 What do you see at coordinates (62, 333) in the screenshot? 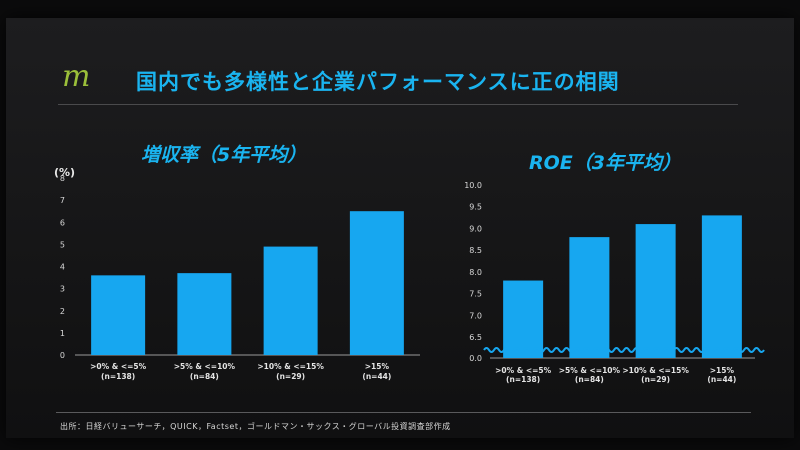
I see `left-y-tick-label: 1` at bounding box center [62, 333].